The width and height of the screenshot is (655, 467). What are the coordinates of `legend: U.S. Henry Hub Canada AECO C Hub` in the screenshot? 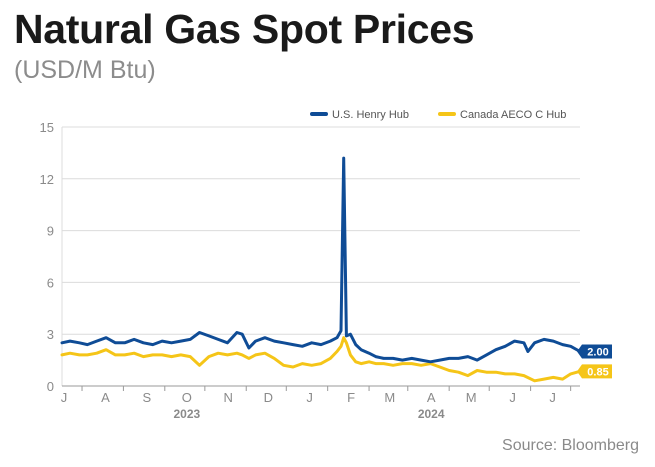 It's located at (438, 115).